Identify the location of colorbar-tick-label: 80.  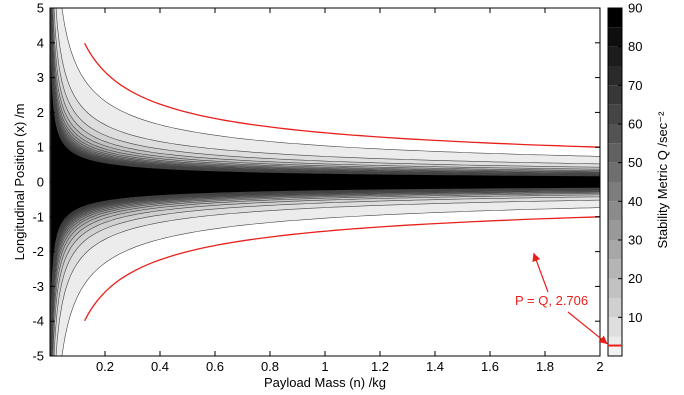
(635, 46).